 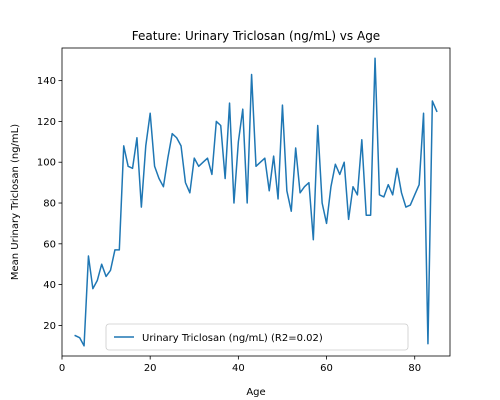 What do you see at coordinates (15, 202) in the screenshot?
I see `y-axis-label: Mean Urinary Triclosan (ng/mL)` at bounding box center [15, 202].